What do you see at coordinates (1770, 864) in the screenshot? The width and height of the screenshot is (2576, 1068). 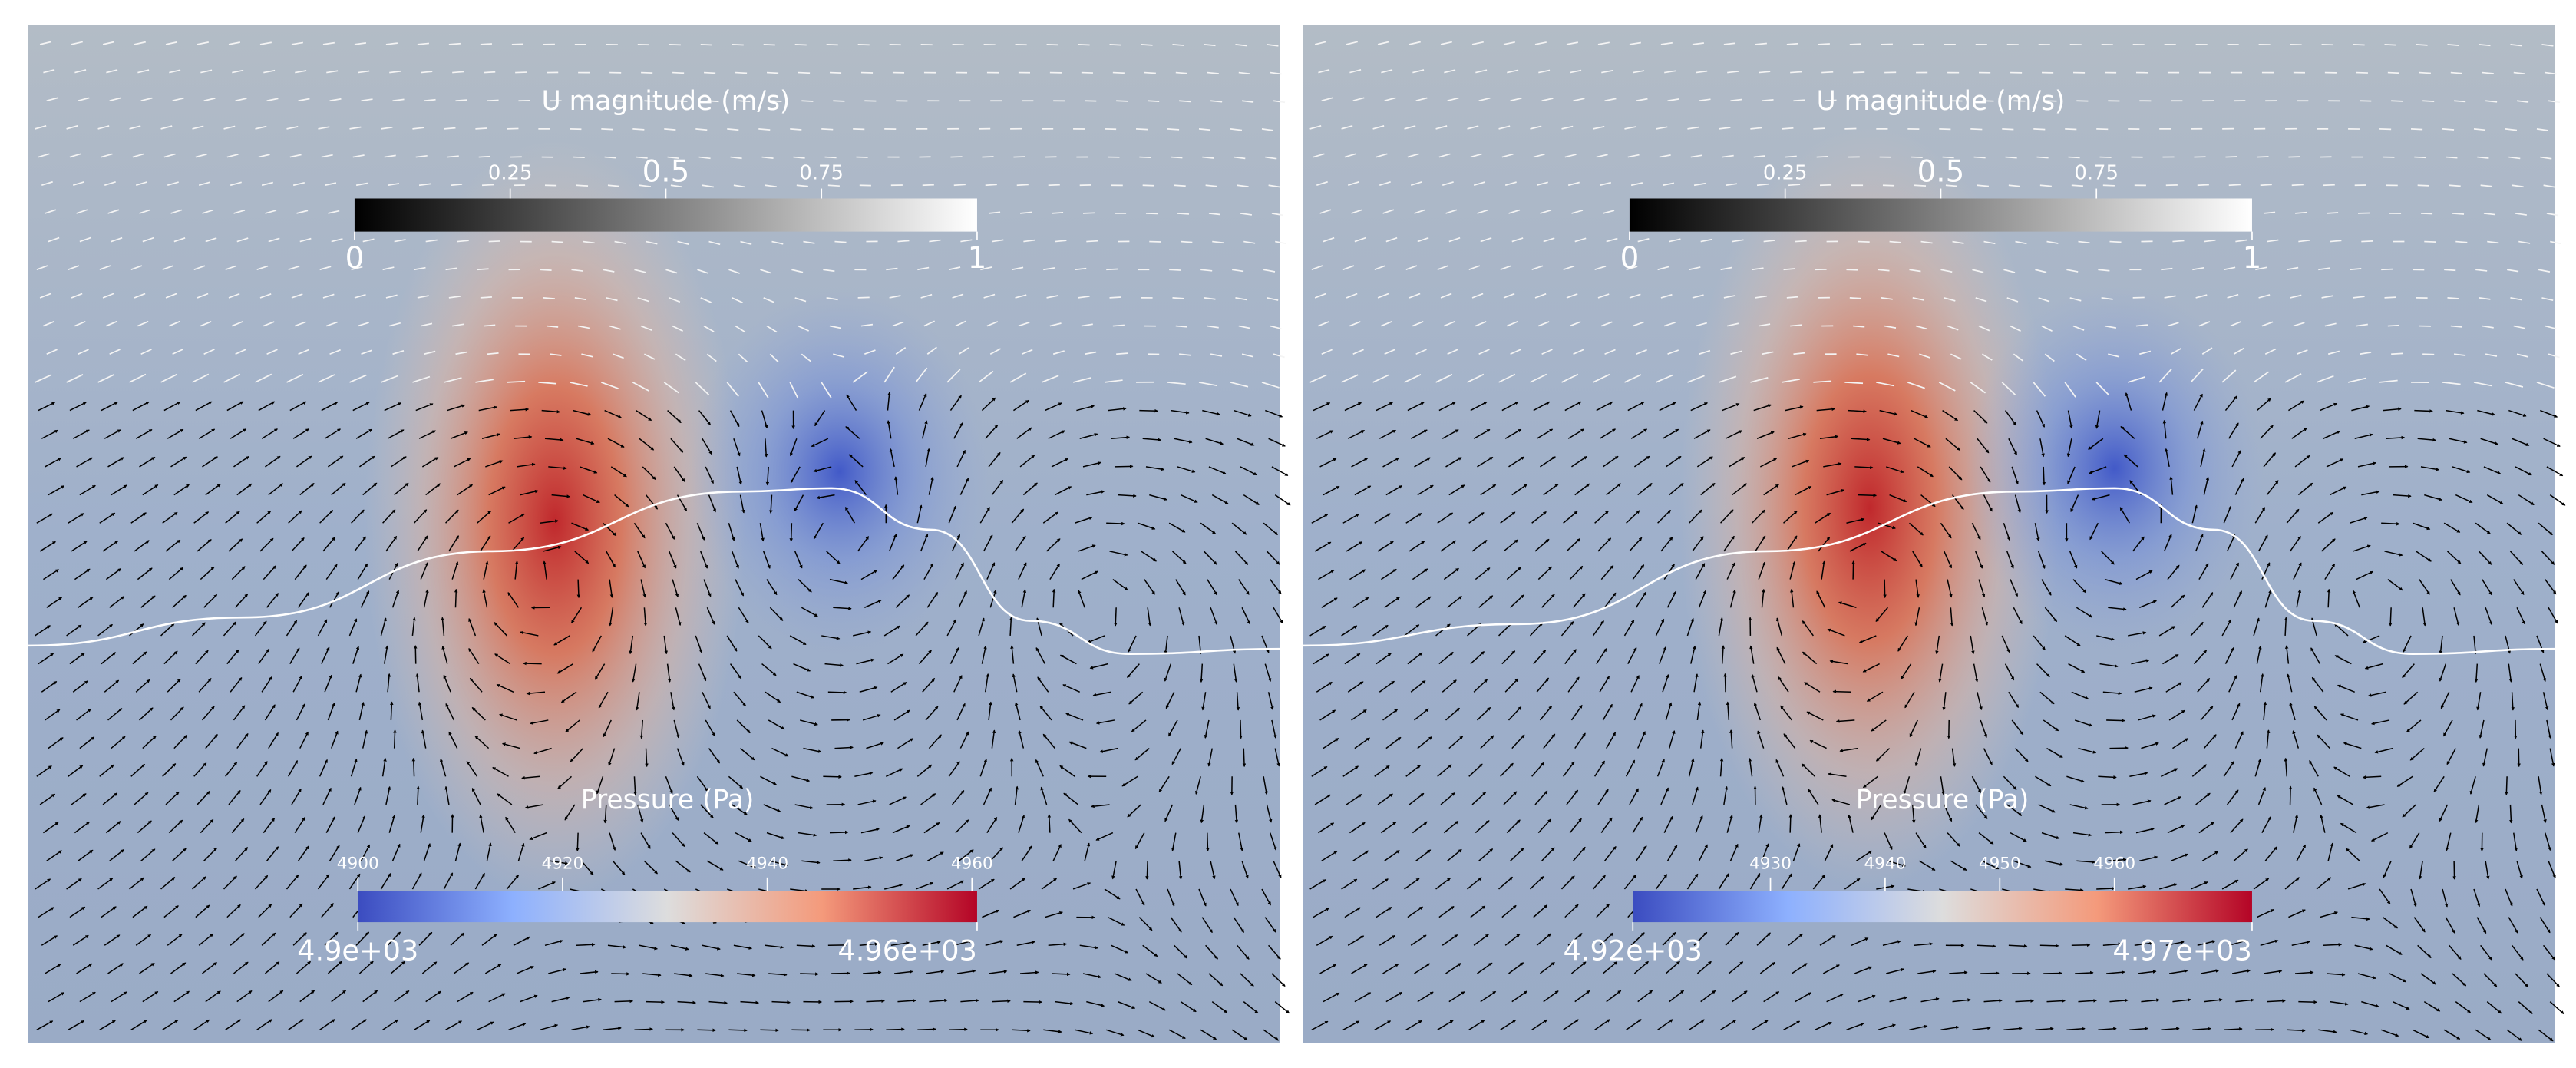 I see `tick-label: 4930` at bounding box center [1770, 864].